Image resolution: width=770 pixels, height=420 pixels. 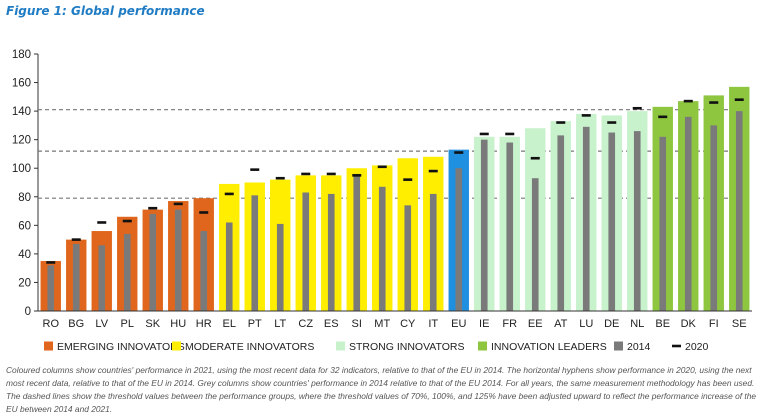 I want to click on bar-2014-EU, so click(x=459, y=239).